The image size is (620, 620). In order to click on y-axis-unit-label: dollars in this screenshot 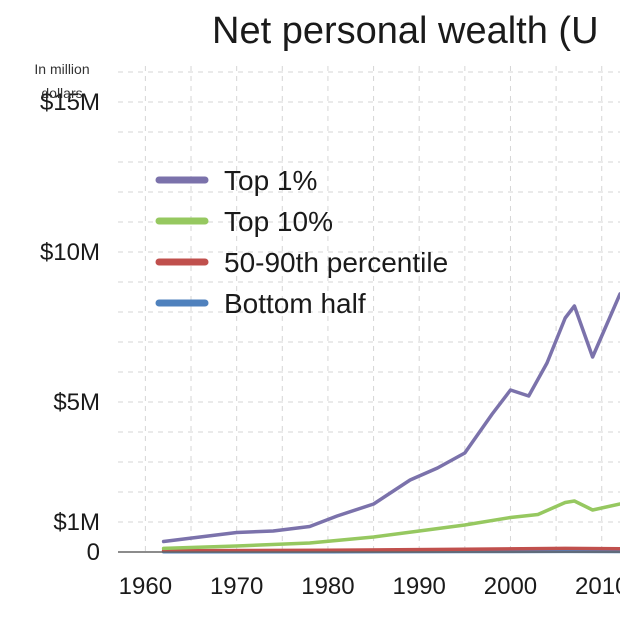, I will do `click(61, 93)`.